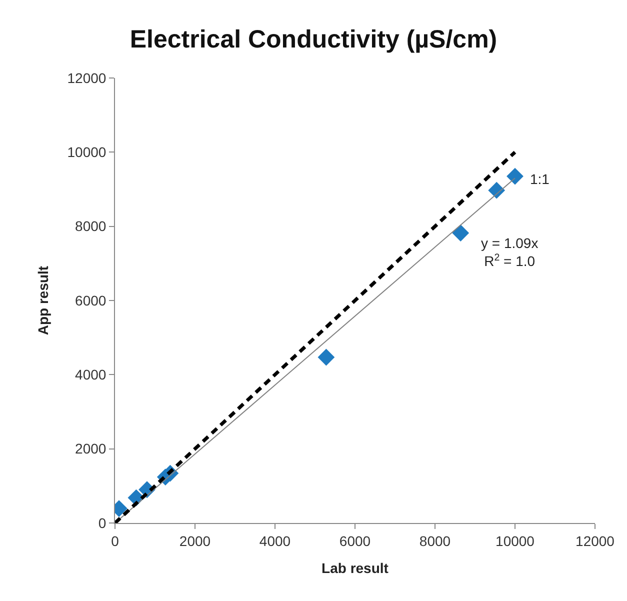 This screenshot has height=601, width=627. I want to click on x-tick-label: 8000, so click(435, 540).